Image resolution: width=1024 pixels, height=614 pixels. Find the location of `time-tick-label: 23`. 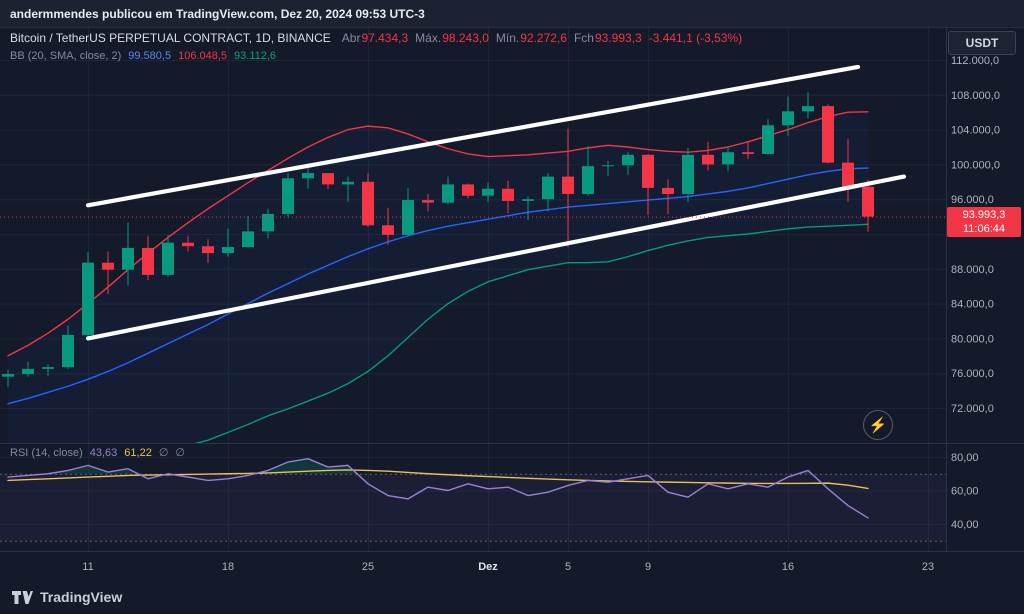

time-tick-label: 23 is located at coordinates (928, 567).